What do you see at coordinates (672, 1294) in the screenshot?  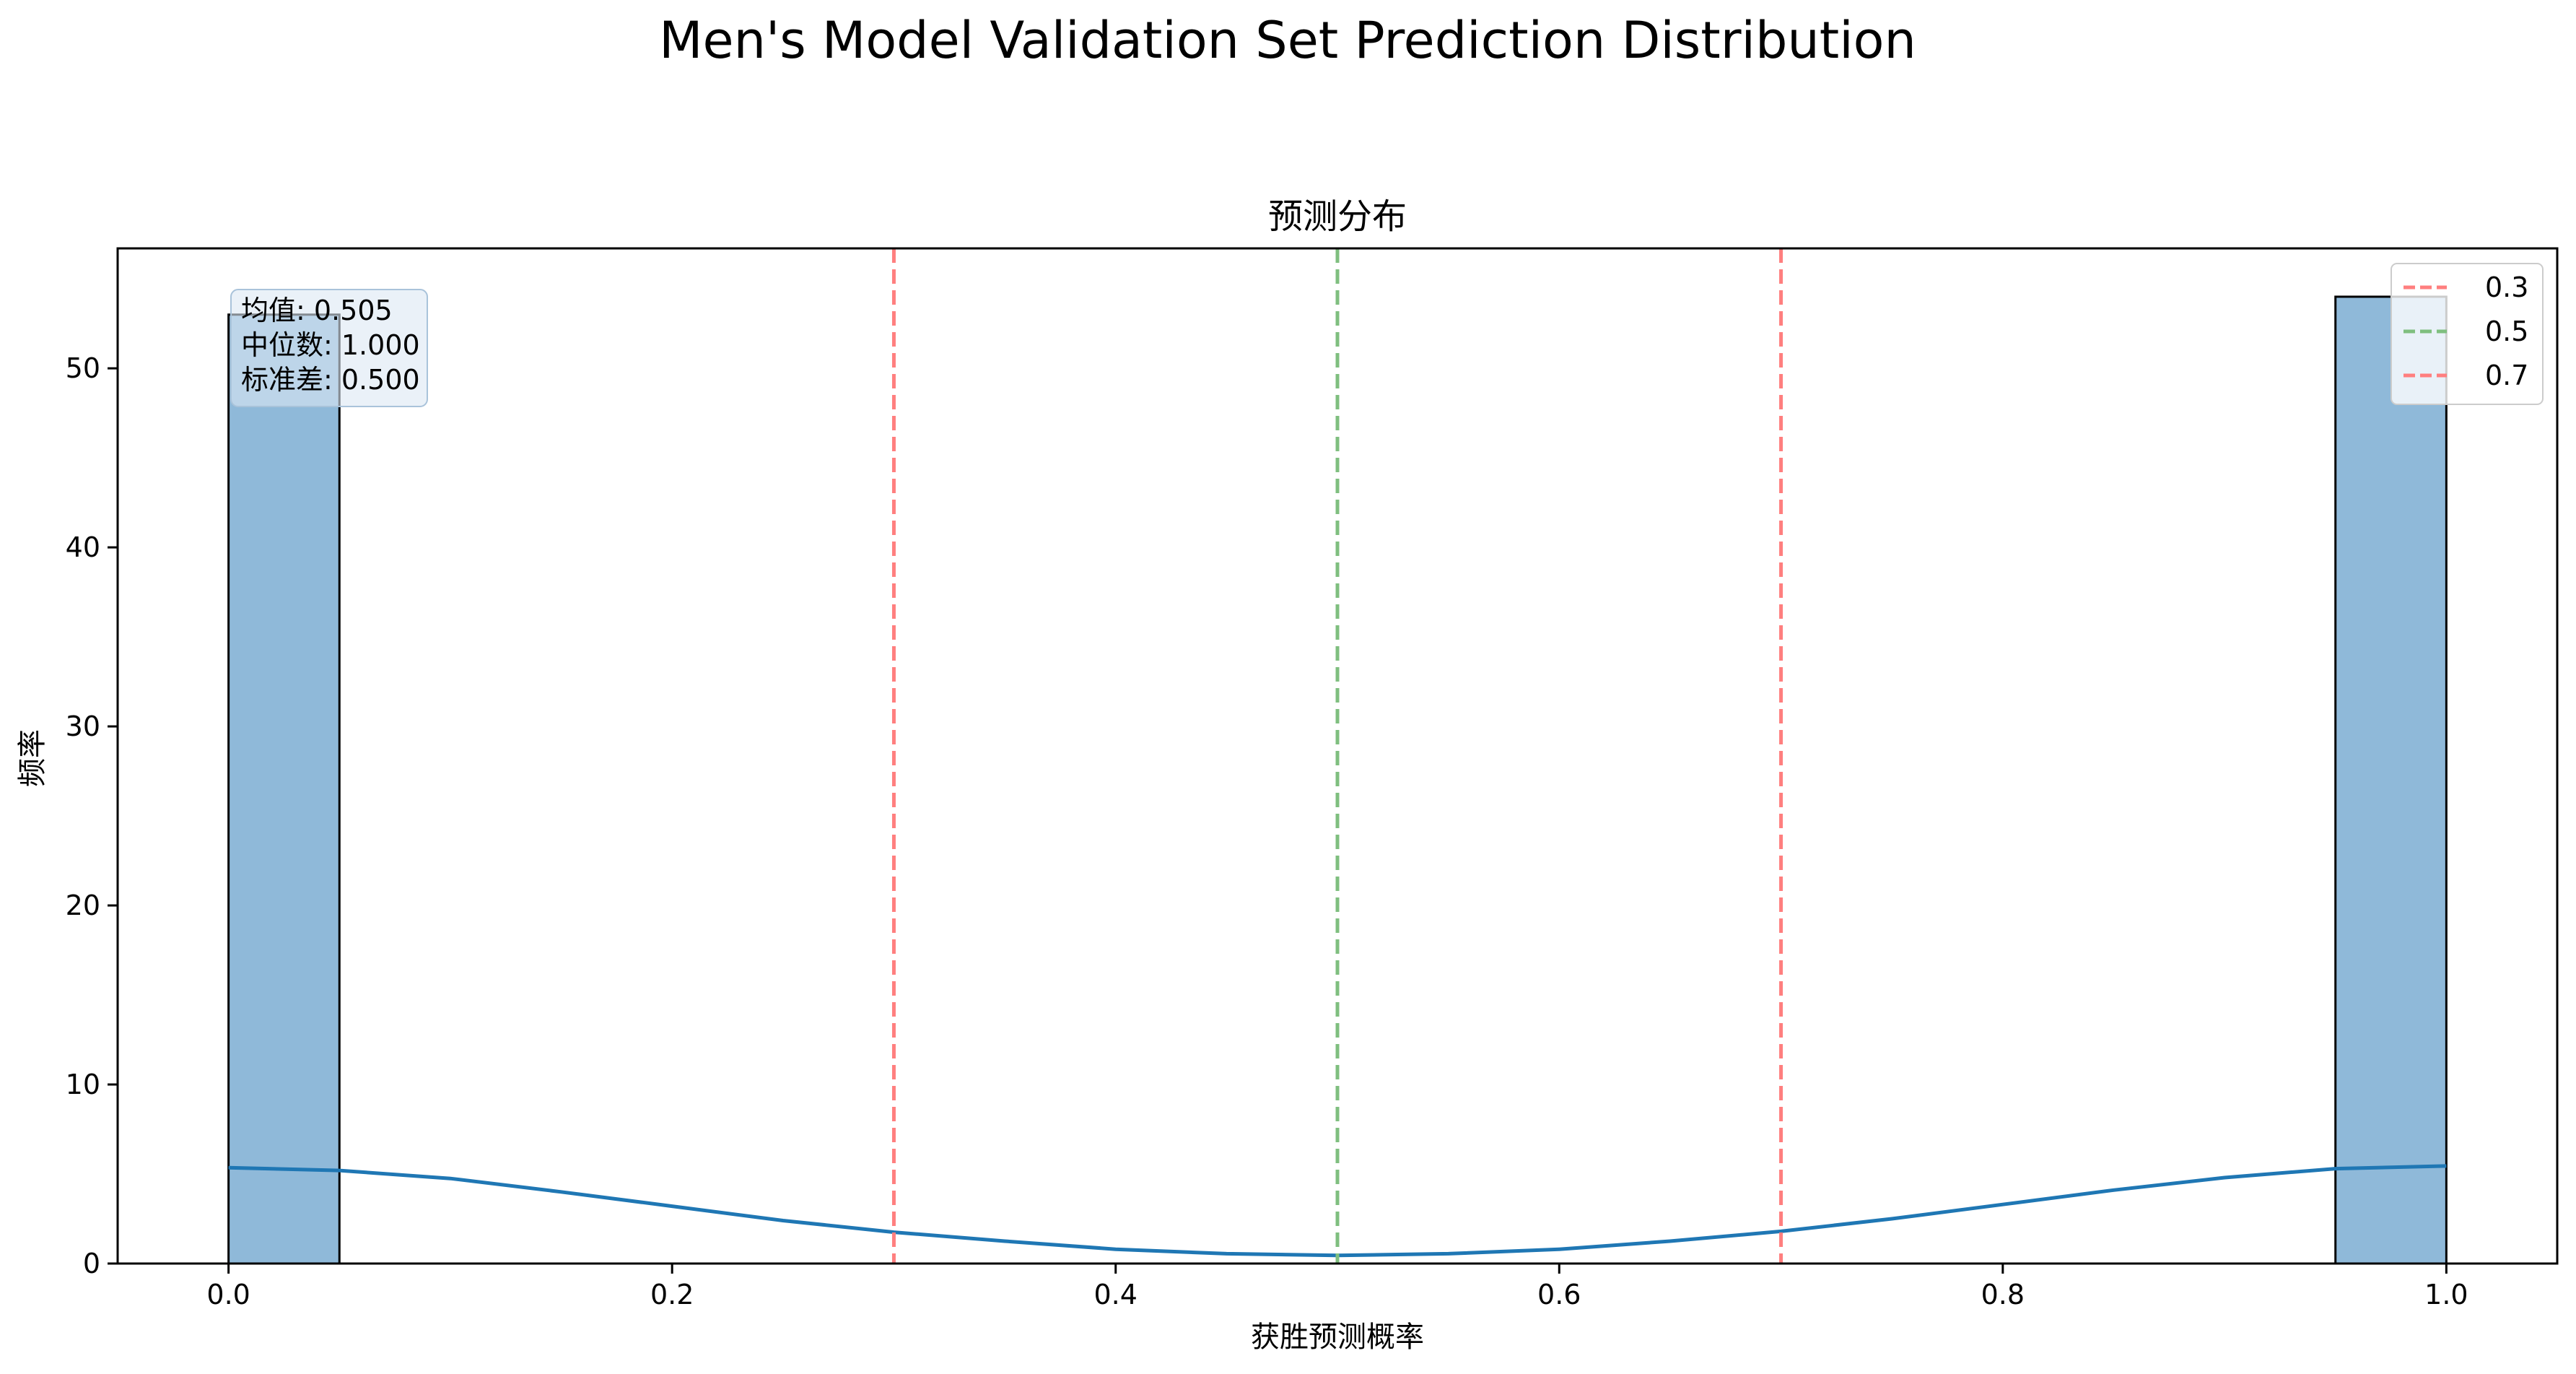 I see `x-tick-label: 0.2` at bounding box center [672, 1294].